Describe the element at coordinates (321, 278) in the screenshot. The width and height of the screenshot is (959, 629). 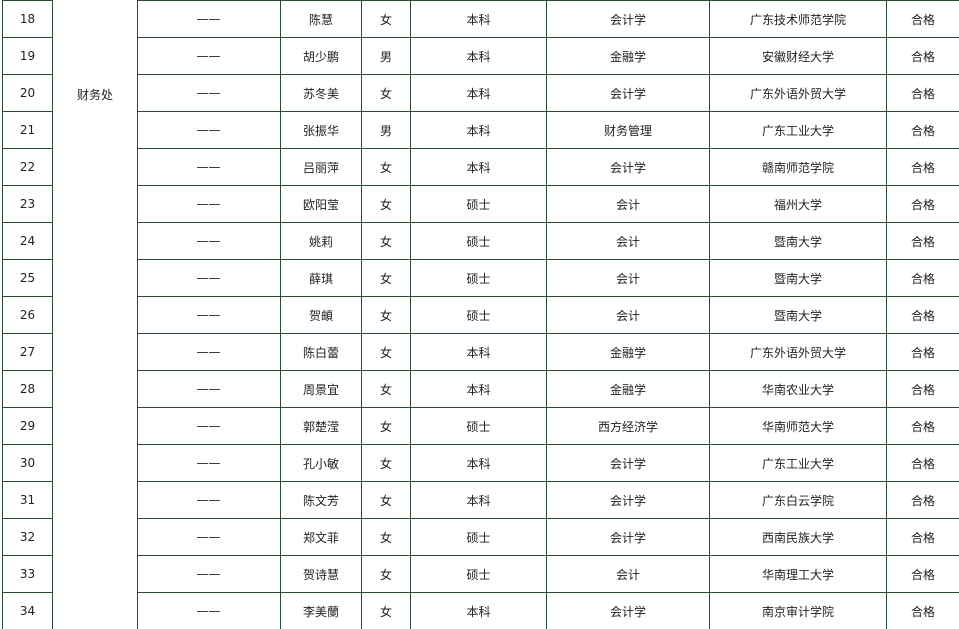
I see `name: 薛琪` at that location.